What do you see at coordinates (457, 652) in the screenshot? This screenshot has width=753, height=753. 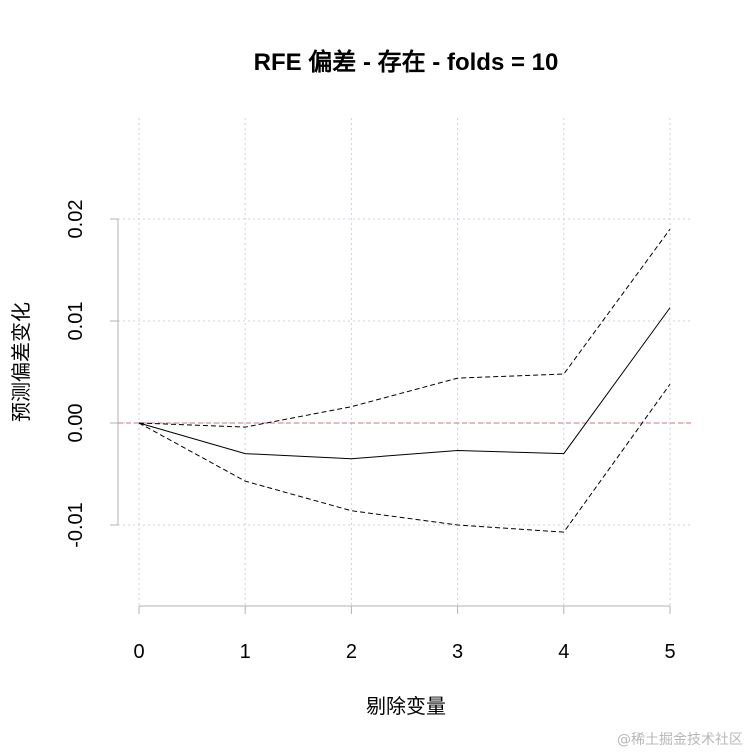 I see `x-tick-label: 3` at bounding box center [457, 652].